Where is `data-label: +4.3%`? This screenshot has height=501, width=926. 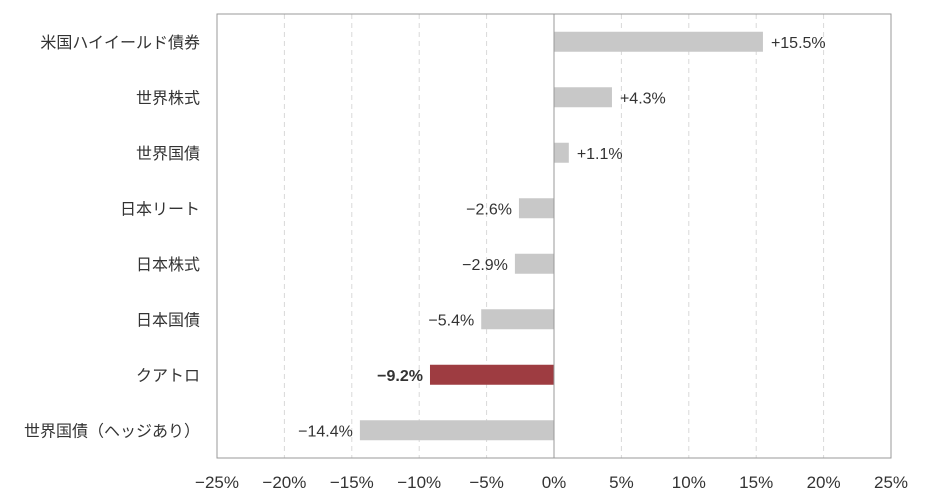
data-label: +4.3% is located at coordinates (643, 98).